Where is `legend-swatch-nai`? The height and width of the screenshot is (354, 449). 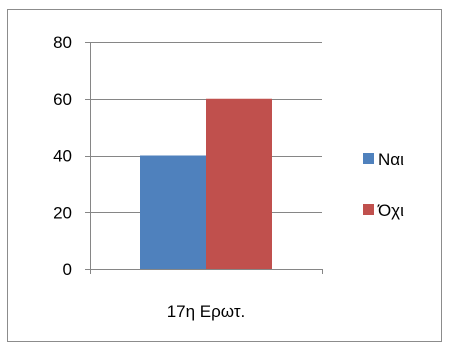 legend-swatch-nai is located at coordinates (368, 158).